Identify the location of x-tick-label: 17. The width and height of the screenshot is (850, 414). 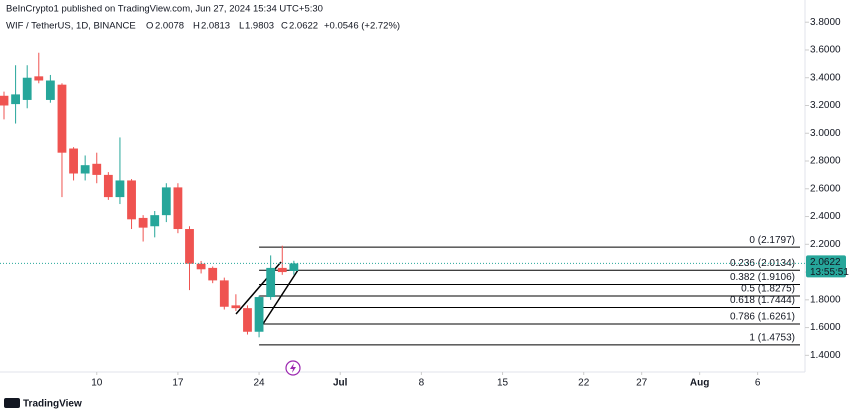
(178, 383).